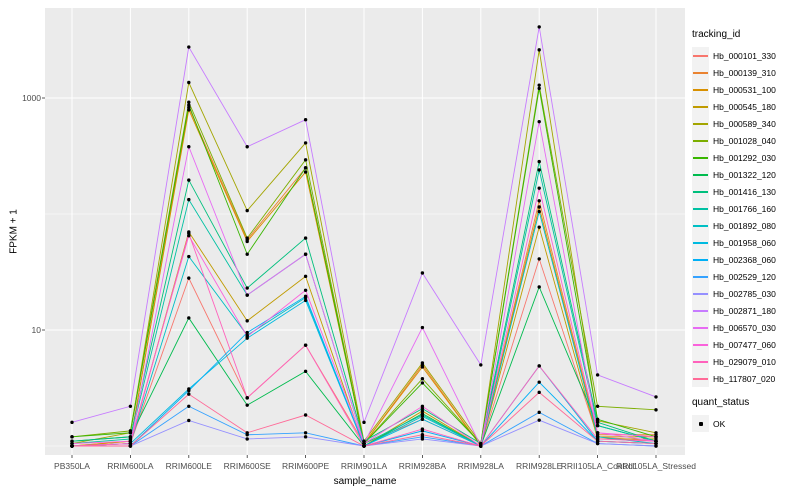 The image size is (800, 500). What do you see at coordinates (31, 98) in the screenshot?
I see `y-tick-label: 1000` at bounding box center [31, 98].